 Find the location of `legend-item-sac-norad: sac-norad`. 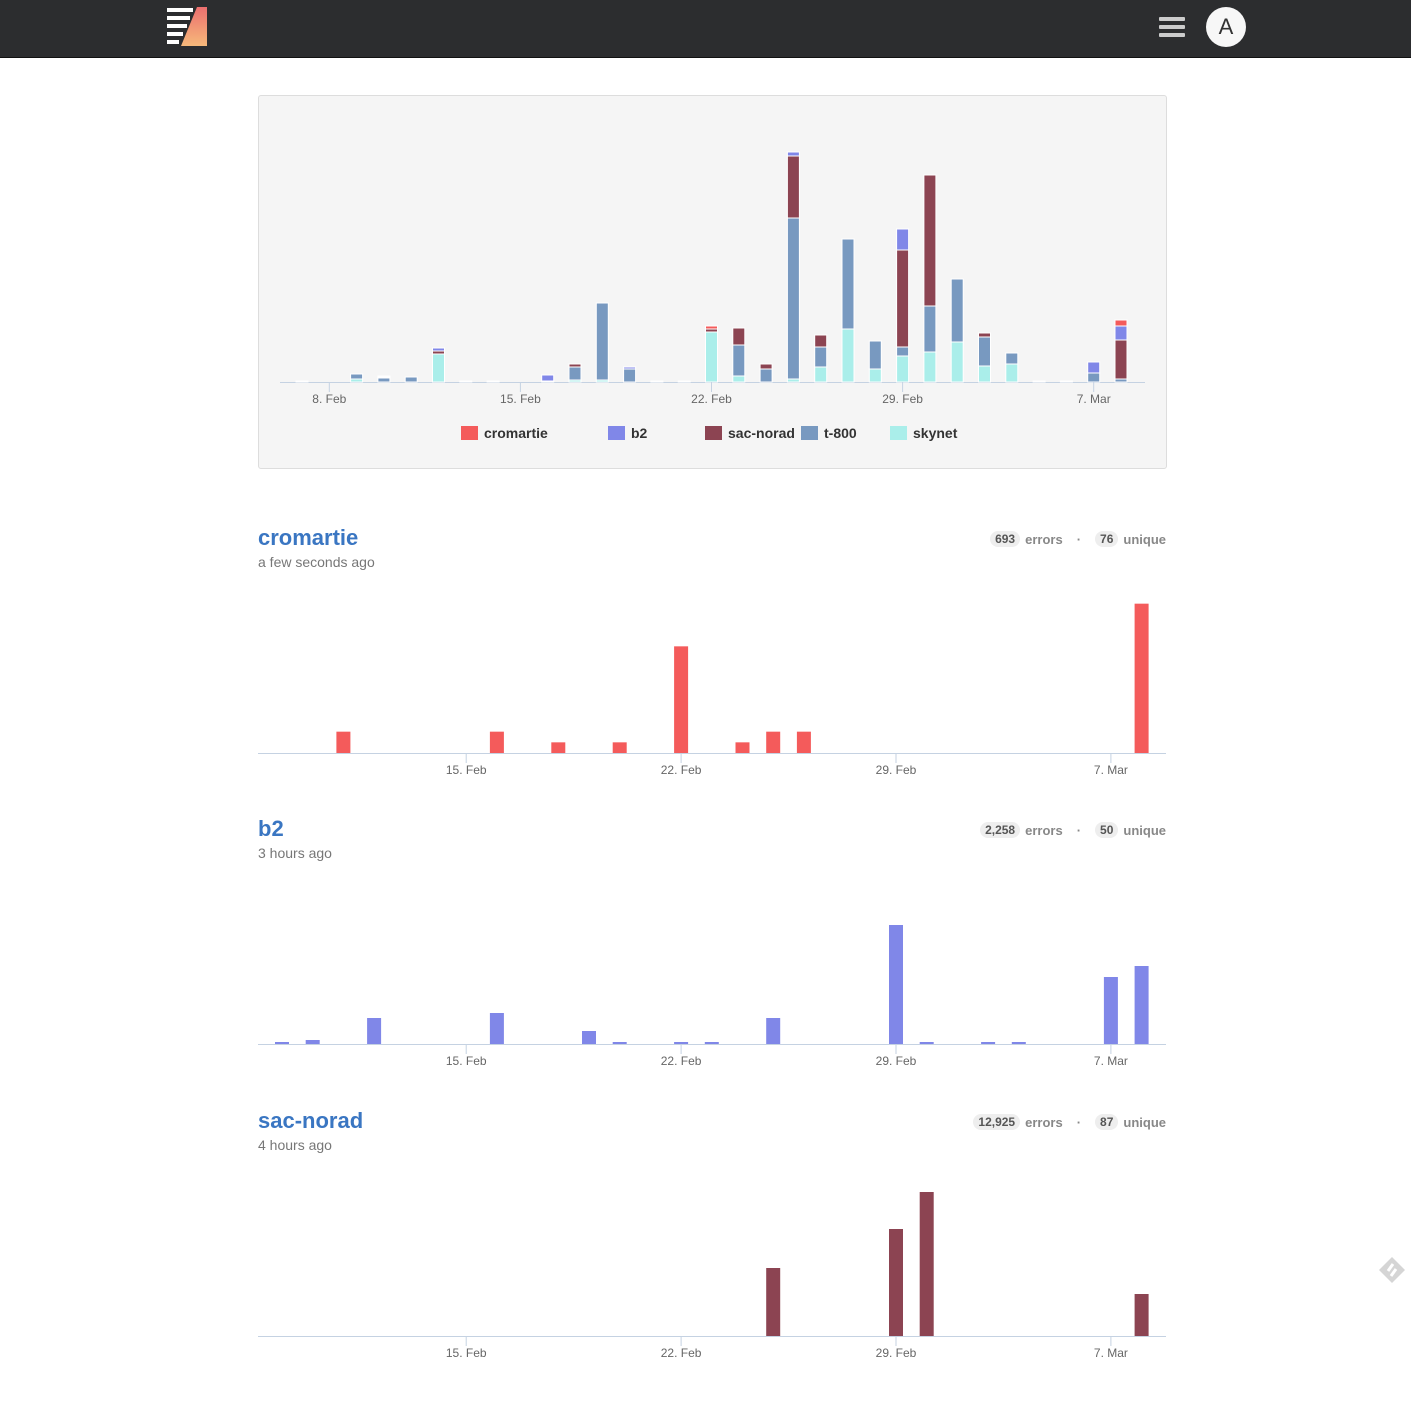

legend-item-sac-norad: sac-norad is located at coordinates (750, 433).